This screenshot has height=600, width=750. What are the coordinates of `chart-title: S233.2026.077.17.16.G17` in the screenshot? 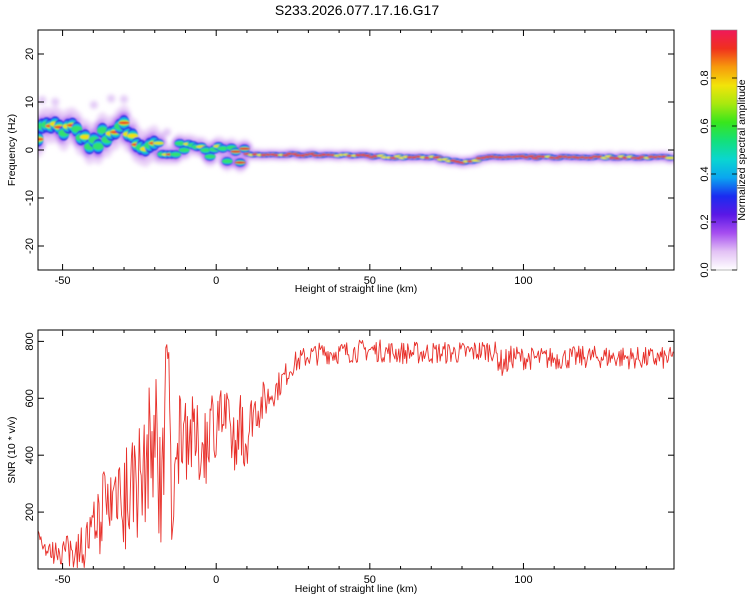 It's located at (357, 10).